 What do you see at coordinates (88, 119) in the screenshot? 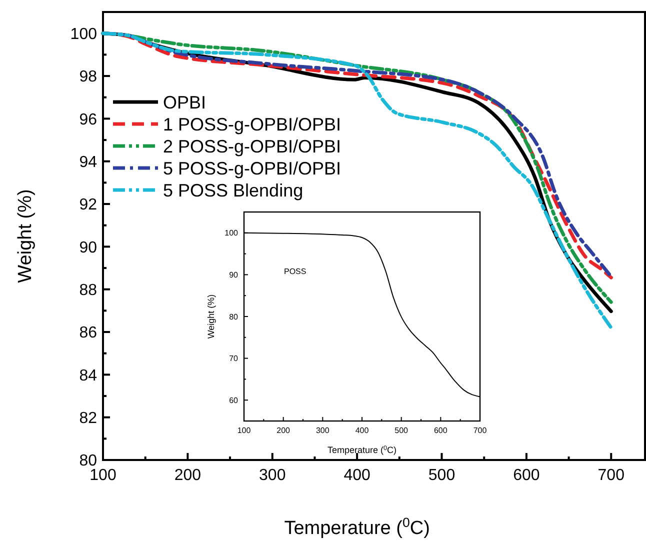
I see `y-tick-label: 96` at bounding box center [88, 119].